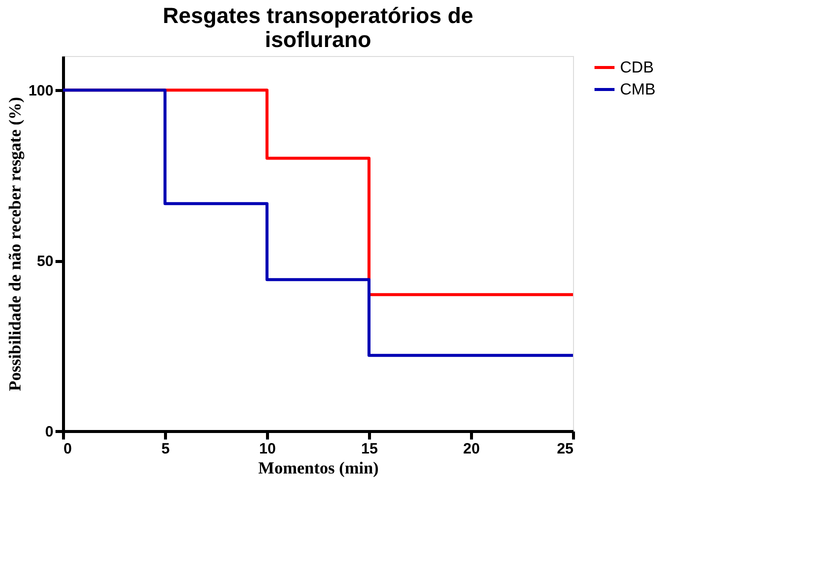 The width and height of the screenshot is (821, 561). I want to click on x-tick-label: 20, so click(471, 449).